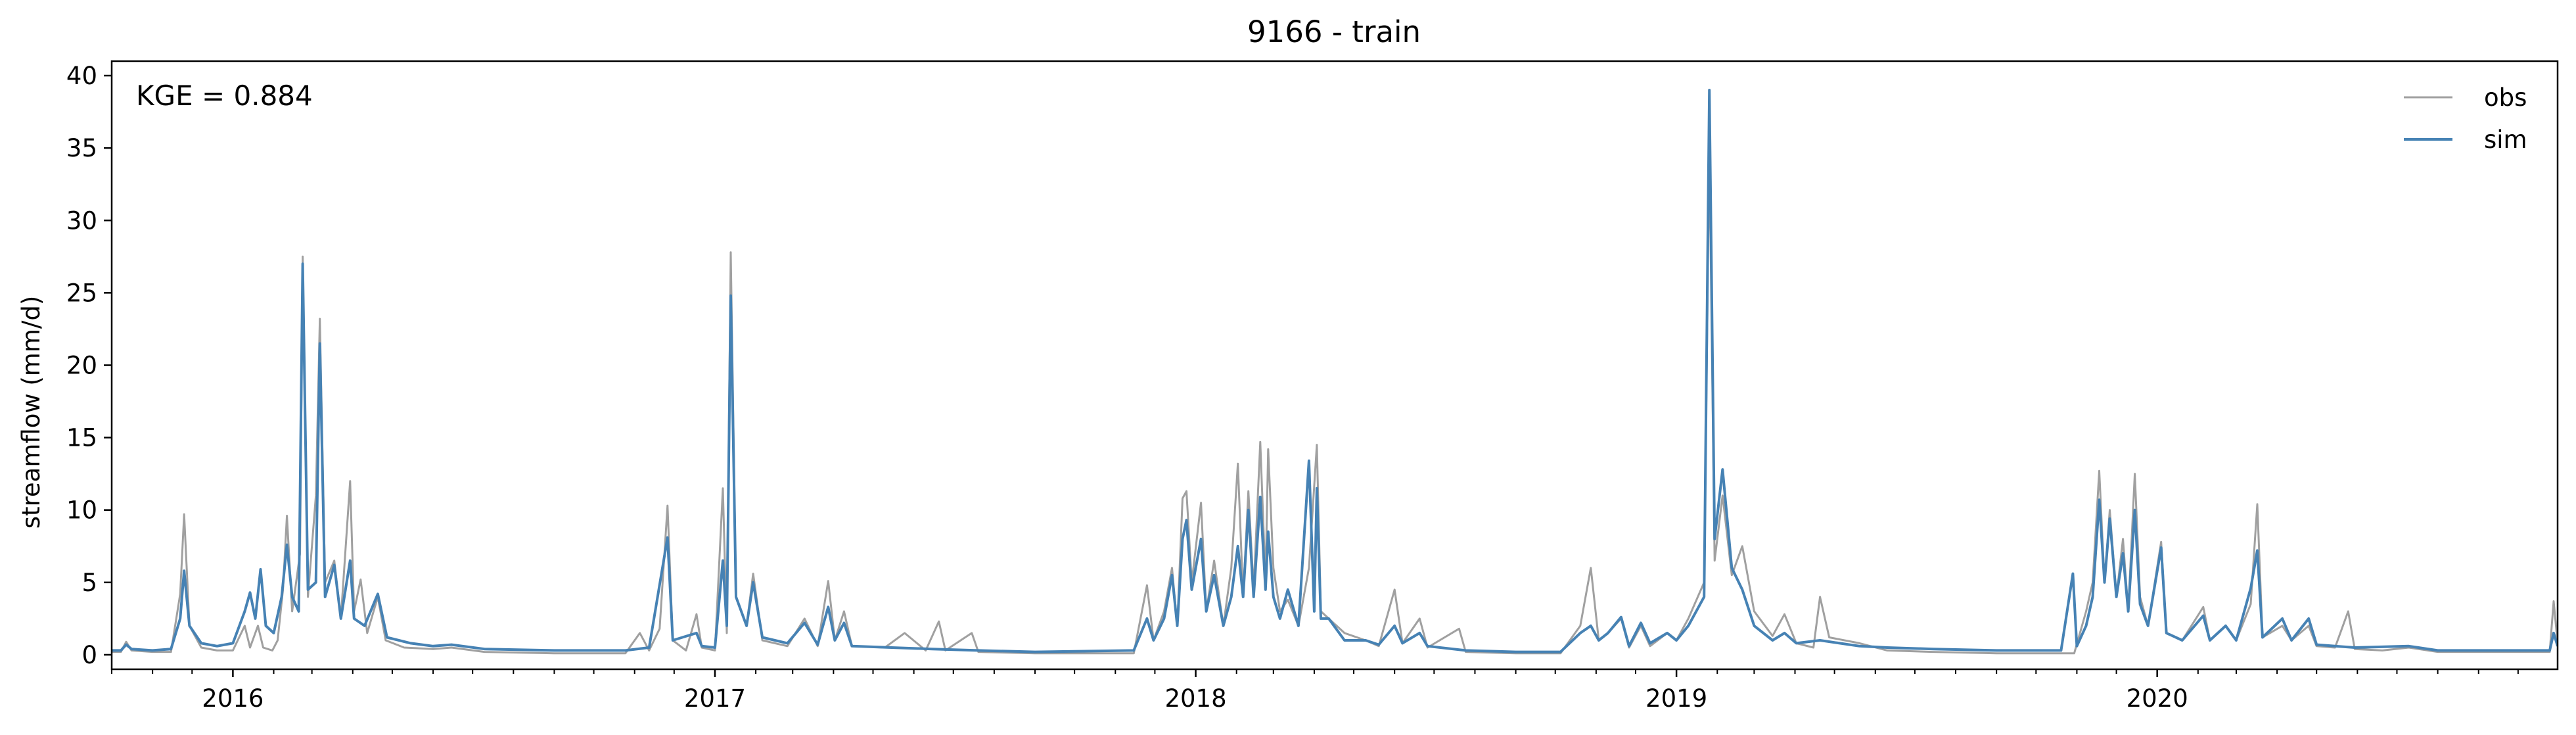  What do you see at coordinates (31, 412) in the screenshot?
I see `y-axis-label: streamflow (mm/d)` at bounding box center [31, 412].